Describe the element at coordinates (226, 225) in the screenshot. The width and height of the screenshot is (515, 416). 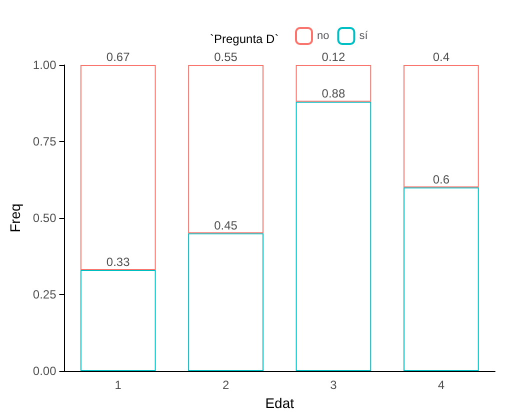
I see `data-label: 0.45` at that location.